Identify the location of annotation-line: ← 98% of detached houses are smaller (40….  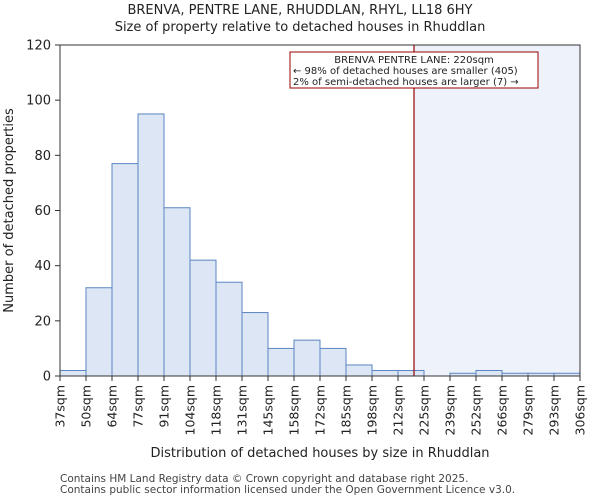
(405, 71).